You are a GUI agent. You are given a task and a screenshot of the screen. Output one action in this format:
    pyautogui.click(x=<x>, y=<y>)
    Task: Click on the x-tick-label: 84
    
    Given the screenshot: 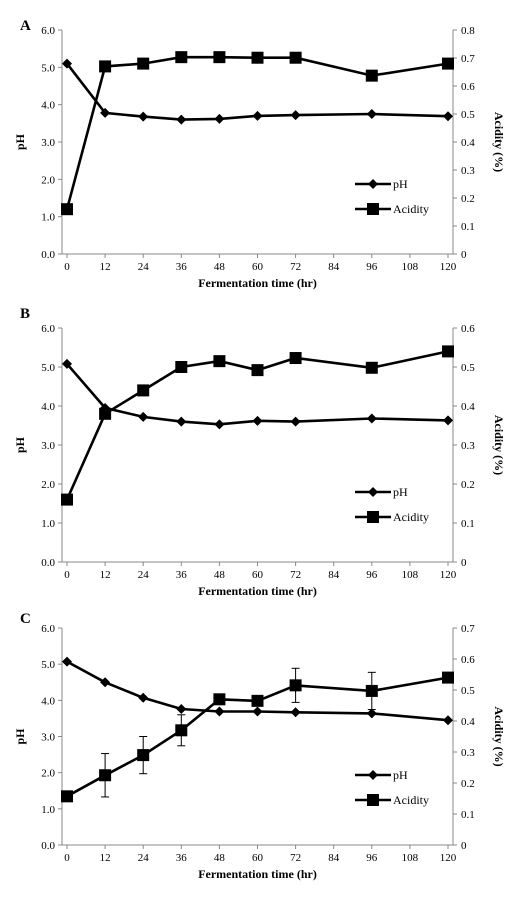 What is the action you would take?
    pyautogui.click(x=334, y=858)
    